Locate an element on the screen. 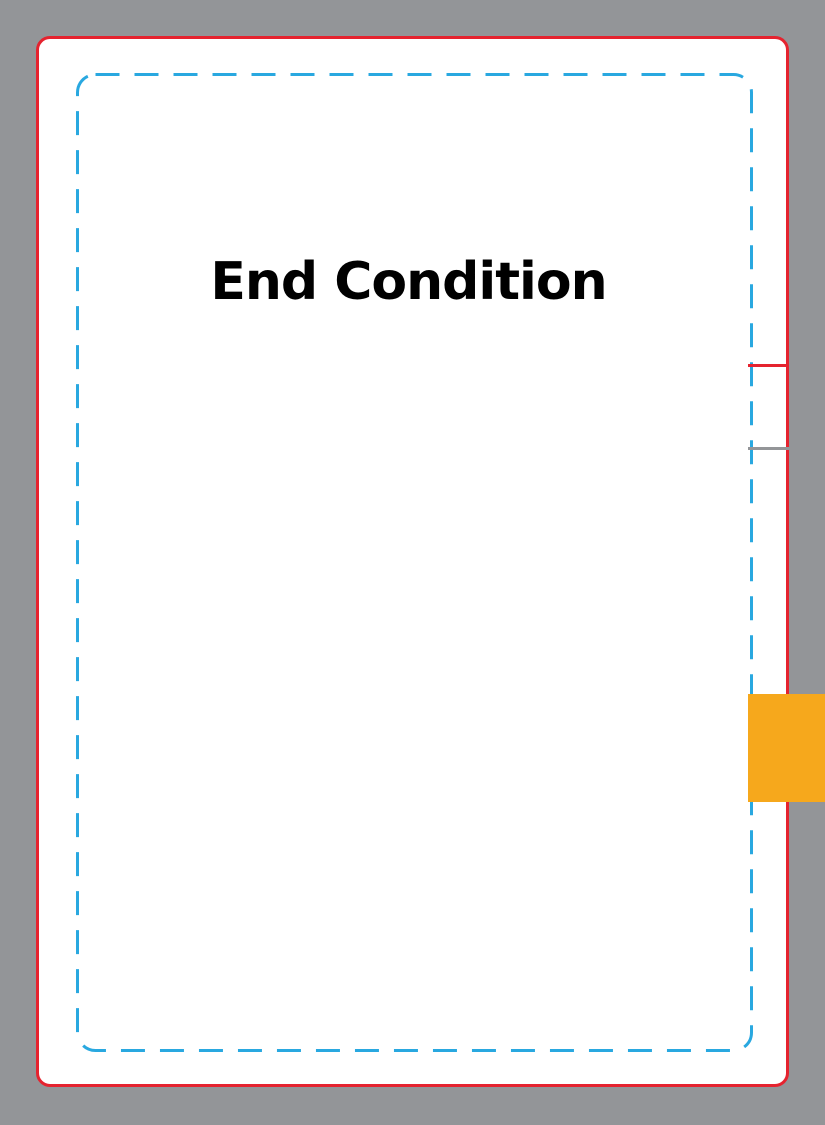  red-edge-marker is located at coordinates (768, 365).